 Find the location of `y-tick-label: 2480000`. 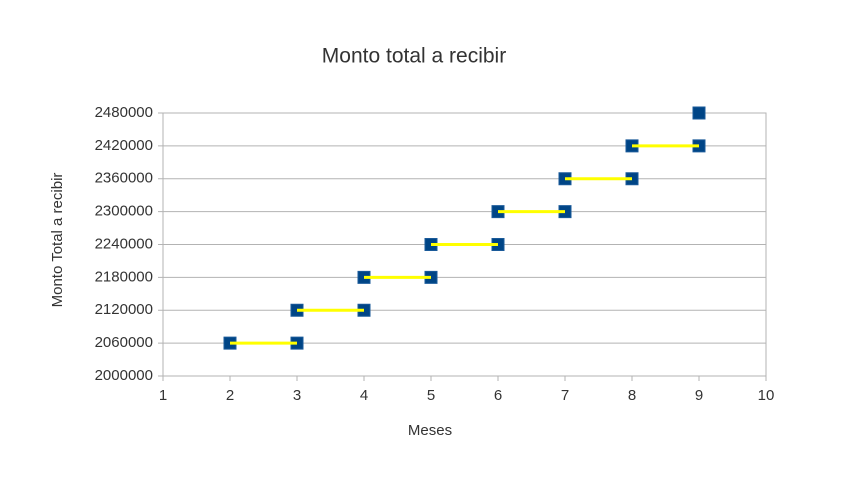

y-tick-label: 2480000 is located at coordinates (124, 112).